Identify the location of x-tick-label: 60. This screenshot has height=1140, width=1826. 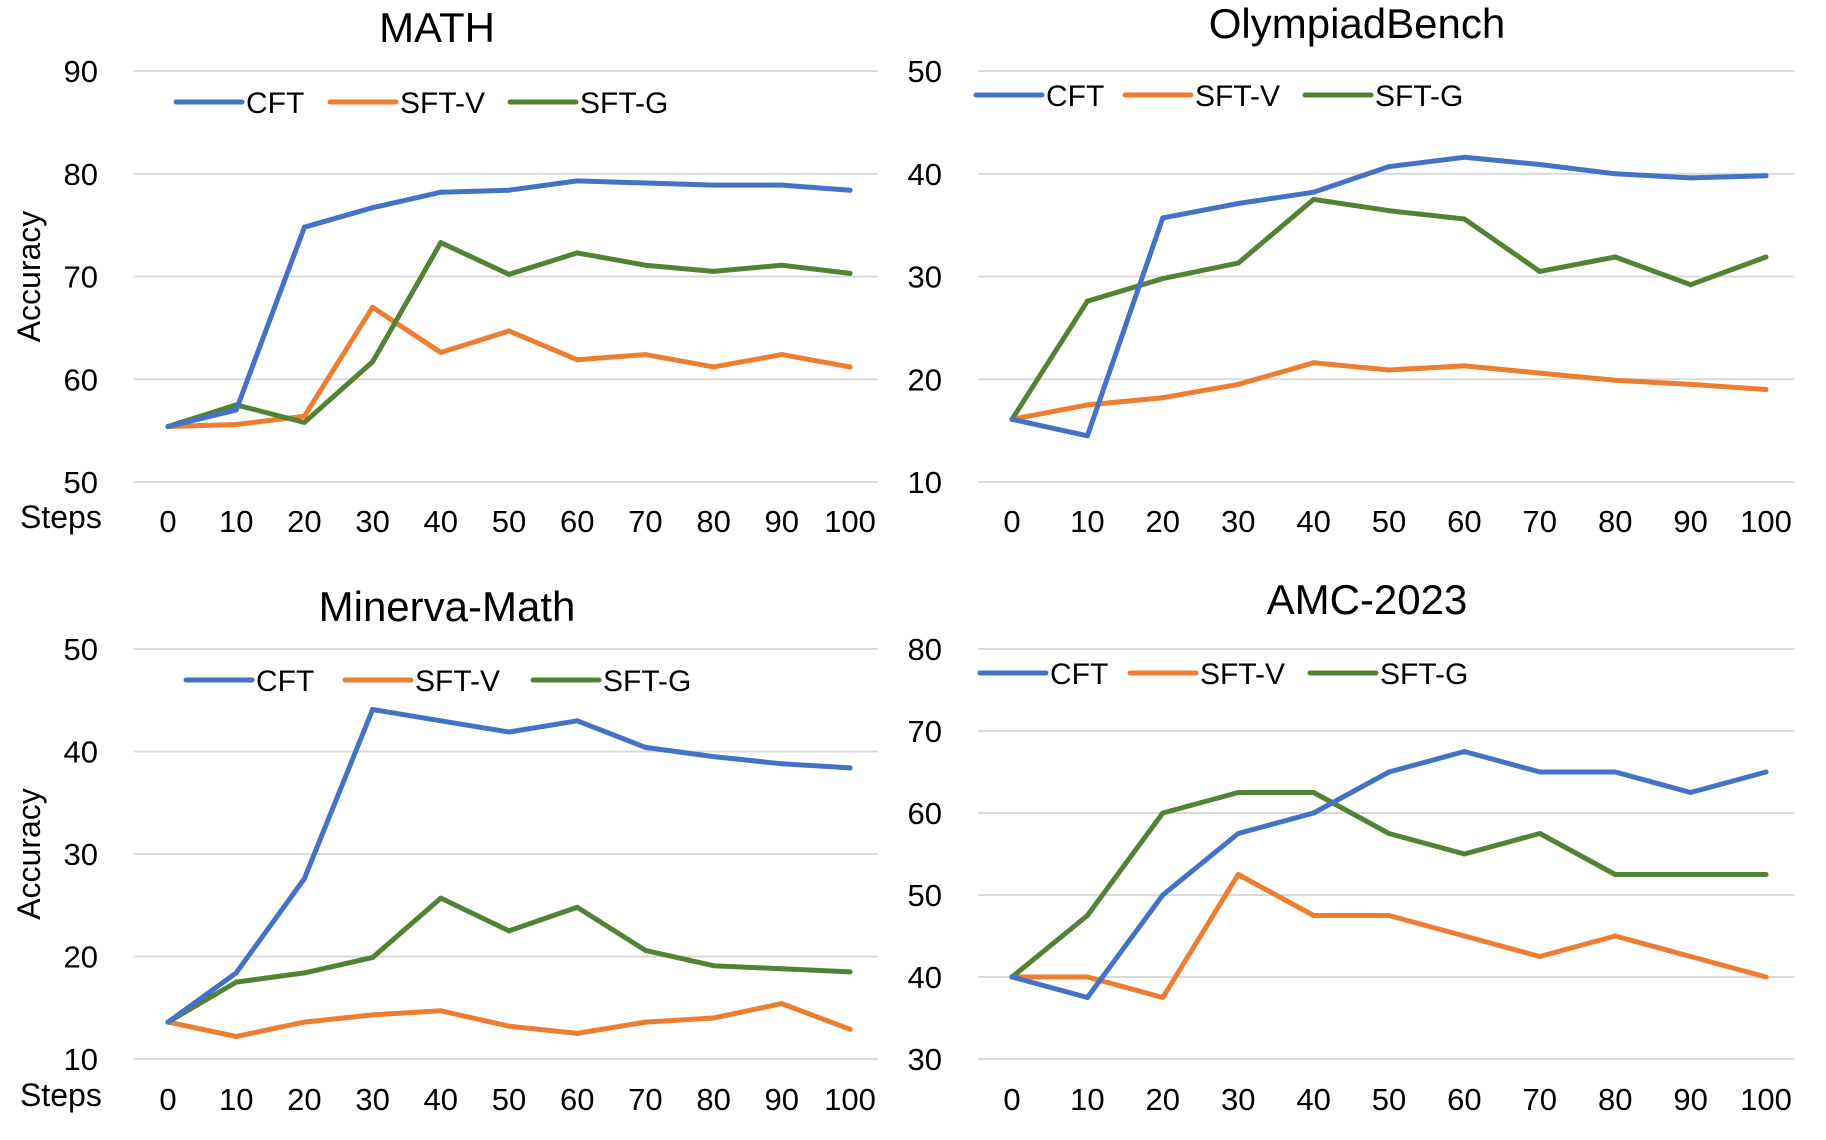
(577, 1099).